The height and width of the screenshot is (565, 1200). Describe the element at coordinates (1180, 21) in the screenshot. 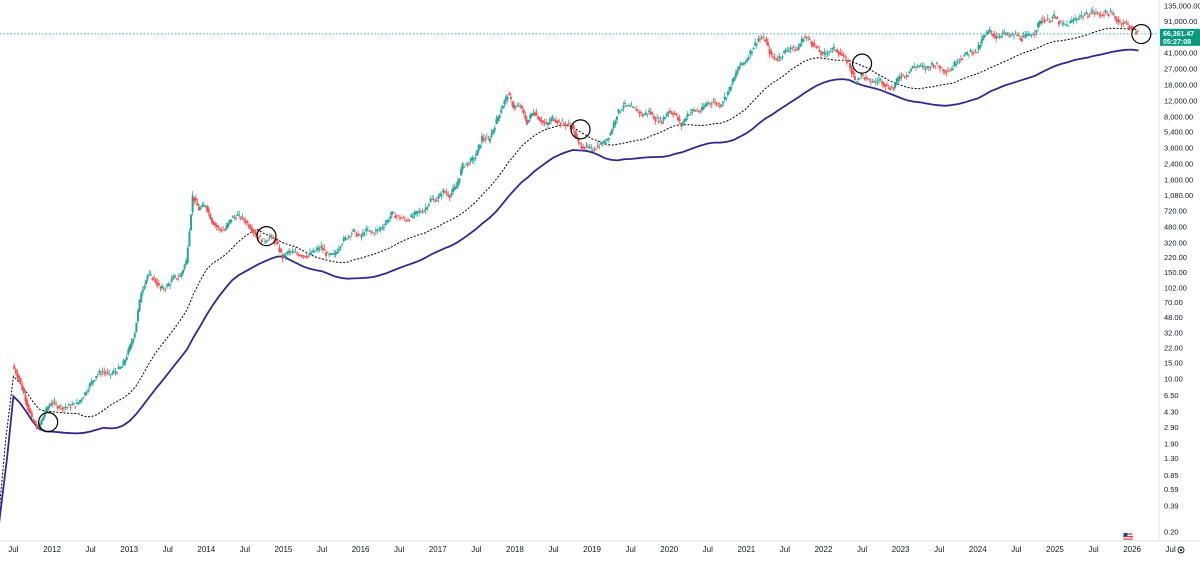

I see `y-tick-label: 91,000.00` at that location.